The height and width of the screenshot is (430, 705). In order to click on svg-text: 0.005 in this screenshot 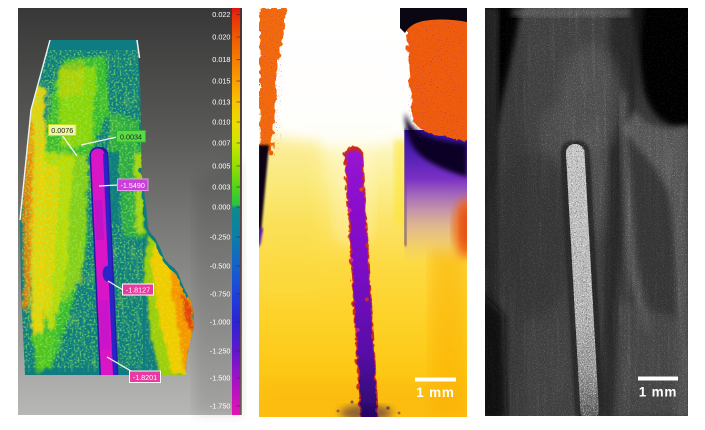, I will do `click(221, 166)`.